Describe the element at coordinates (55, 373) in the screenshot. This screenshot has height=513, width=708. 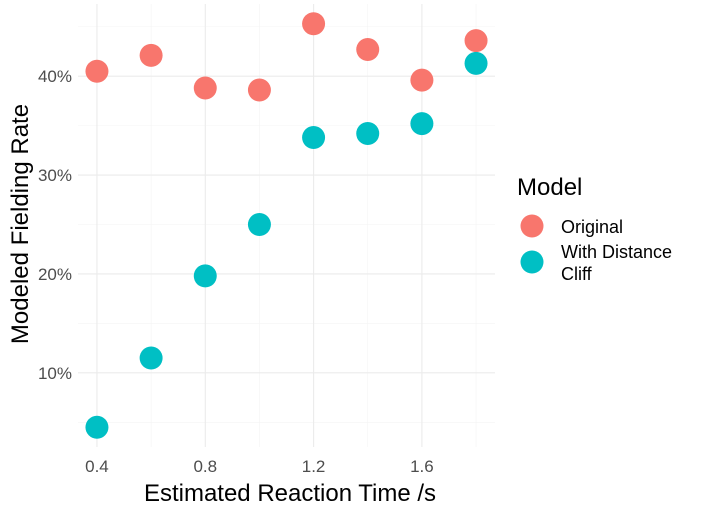
I see `y-tick-label: 10%` at that location.